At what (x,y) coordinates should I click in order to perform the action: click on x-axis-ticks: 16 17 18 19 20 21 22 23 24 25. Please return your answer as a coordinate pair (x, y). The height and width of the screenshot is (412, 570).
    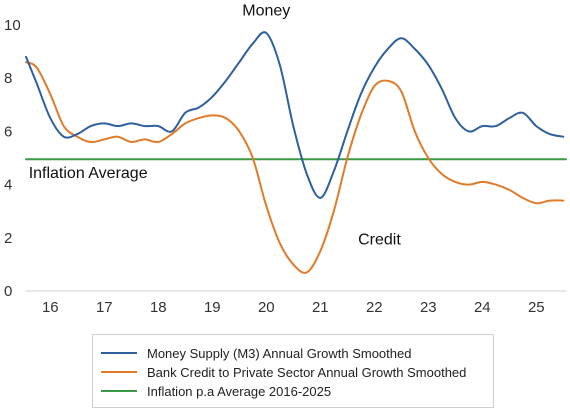
    Looking at the image, I should click on (293, 307).